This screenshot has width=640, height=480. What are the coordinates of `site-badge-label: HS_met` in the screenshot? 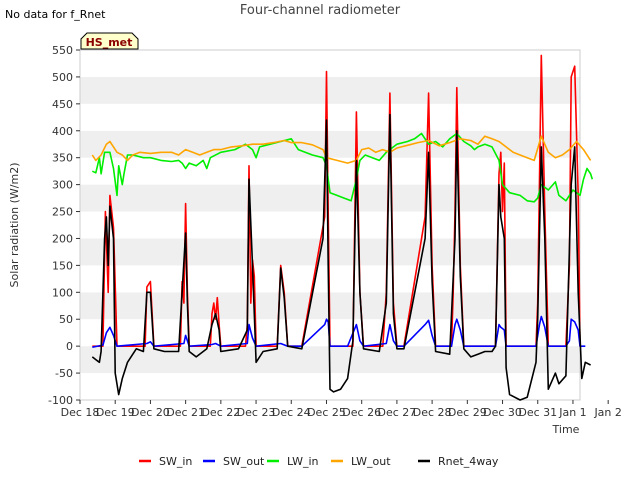 It's located at (109, 42).